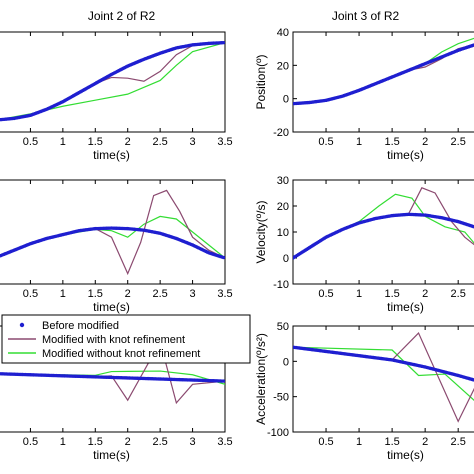 The height and width of the screenshot is (474, 474). Describe the element at coordinates (281, 285) in the screenshot. I see `y-tick-label: -10` at that location.